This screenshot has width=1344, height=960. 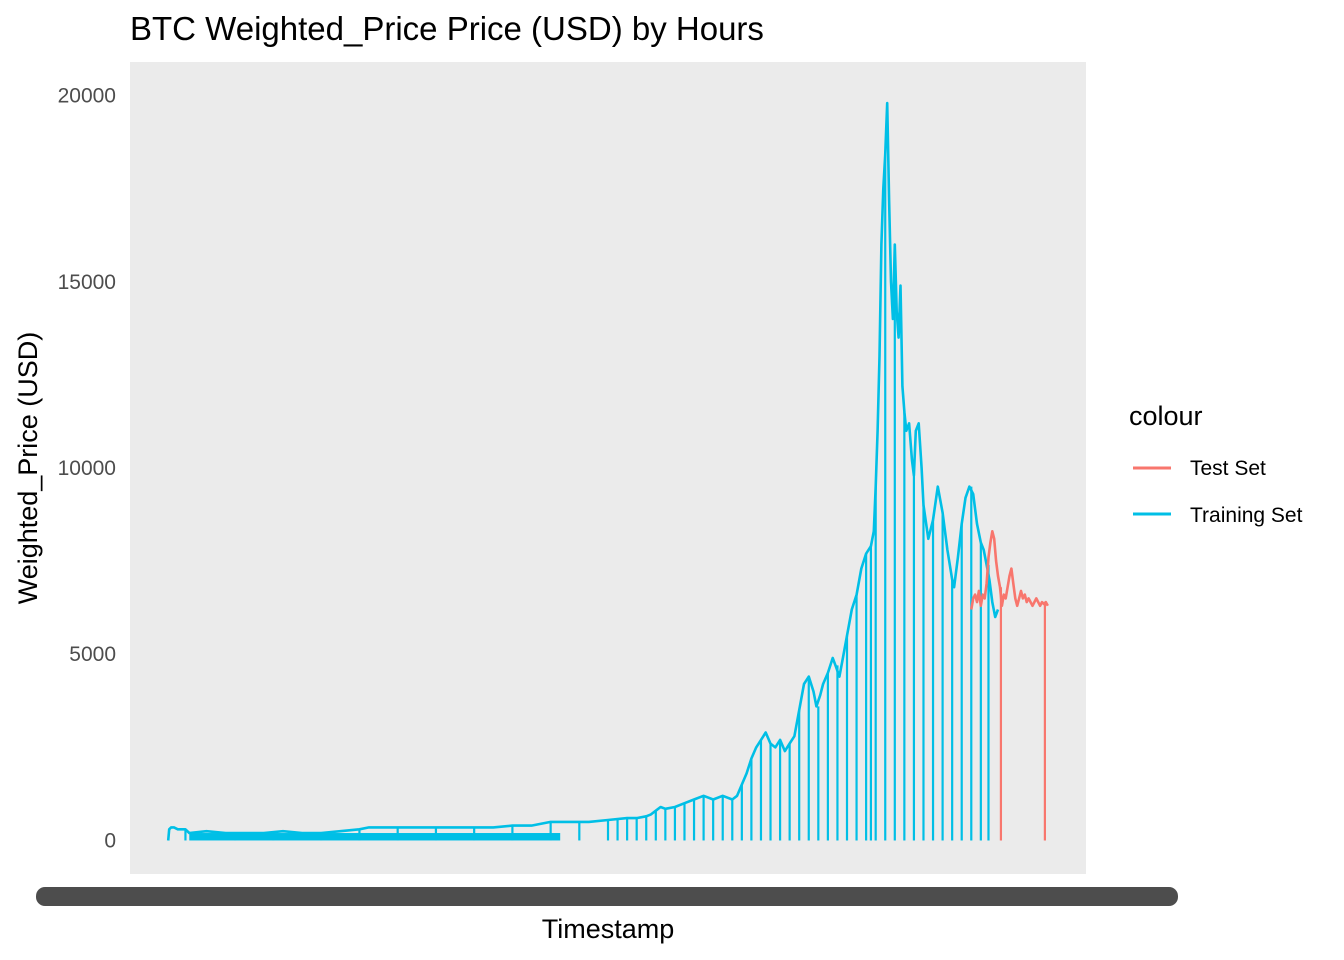 I want to click on chart-title: BTC Weighted_Price Price (USD) by Hours, so click(x=447, y=28).